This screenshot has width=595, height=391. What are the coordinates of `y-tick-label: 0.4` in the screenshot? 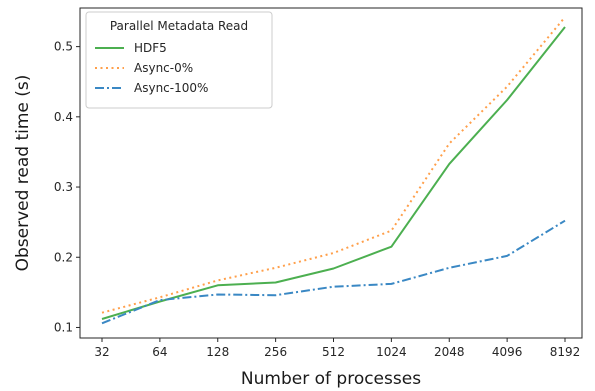 It's located at (63, 117).